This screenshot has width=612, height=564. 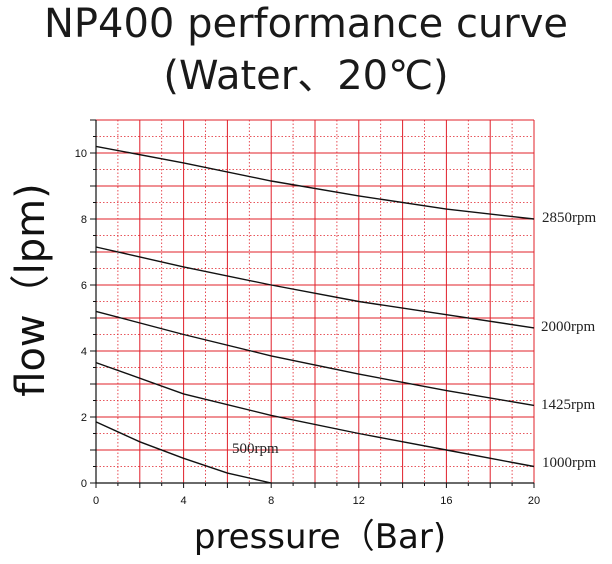 What do you see at coordinates (446, 501) in the screenshot?
I see `x-tick-label: 16` at bounding box center [446, 501].